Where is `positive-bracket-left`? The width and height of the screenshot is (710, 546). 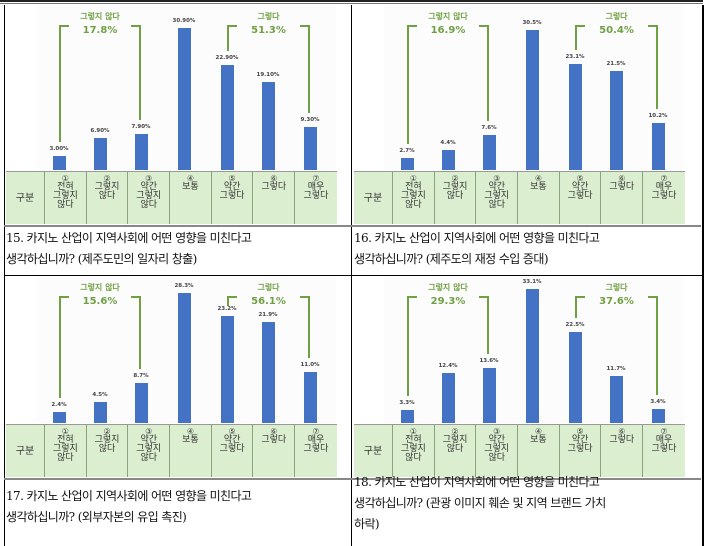
positive-bracket-left is located at coordinates (580, 37).